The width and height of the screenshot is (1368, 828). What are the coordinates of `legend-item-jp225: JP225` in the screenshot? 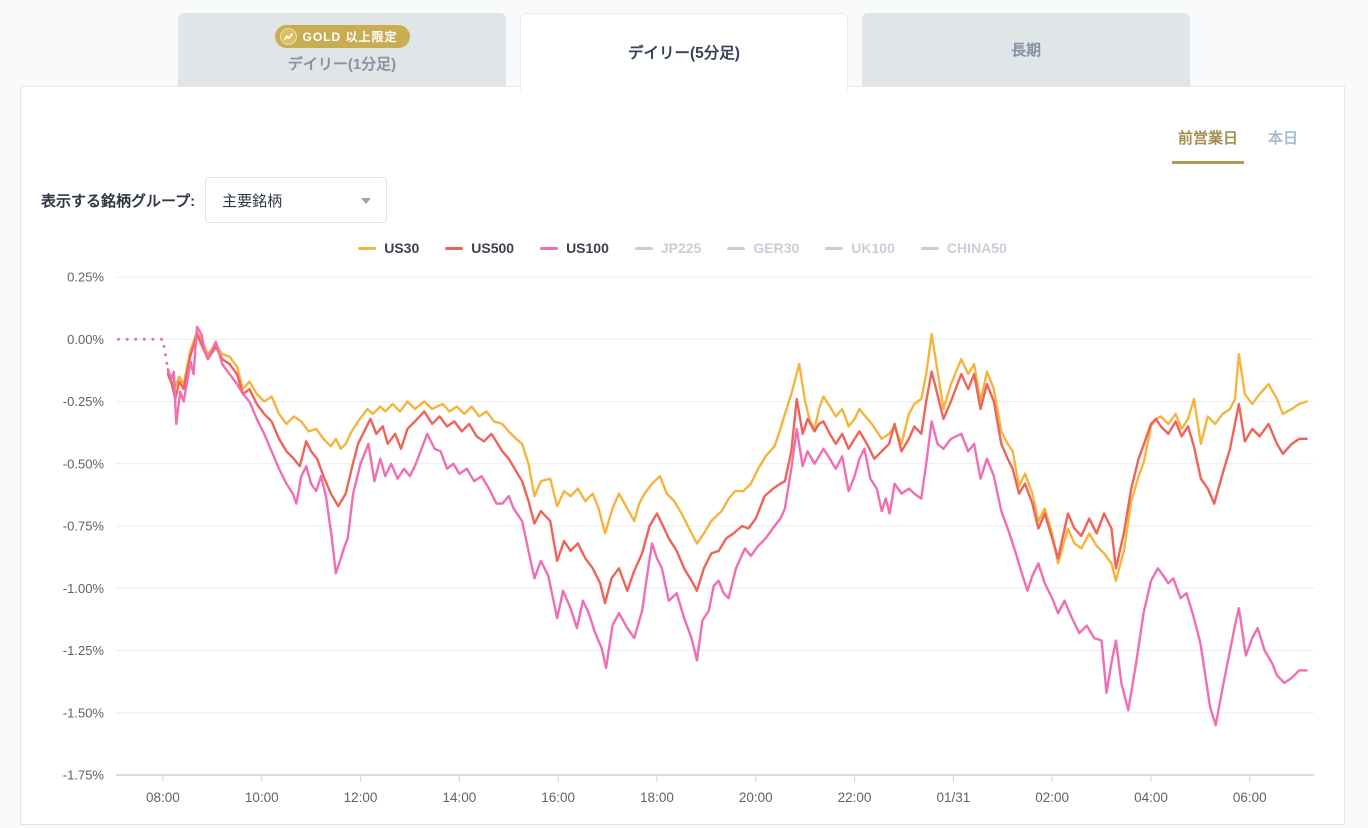 It's located at (668, 248).